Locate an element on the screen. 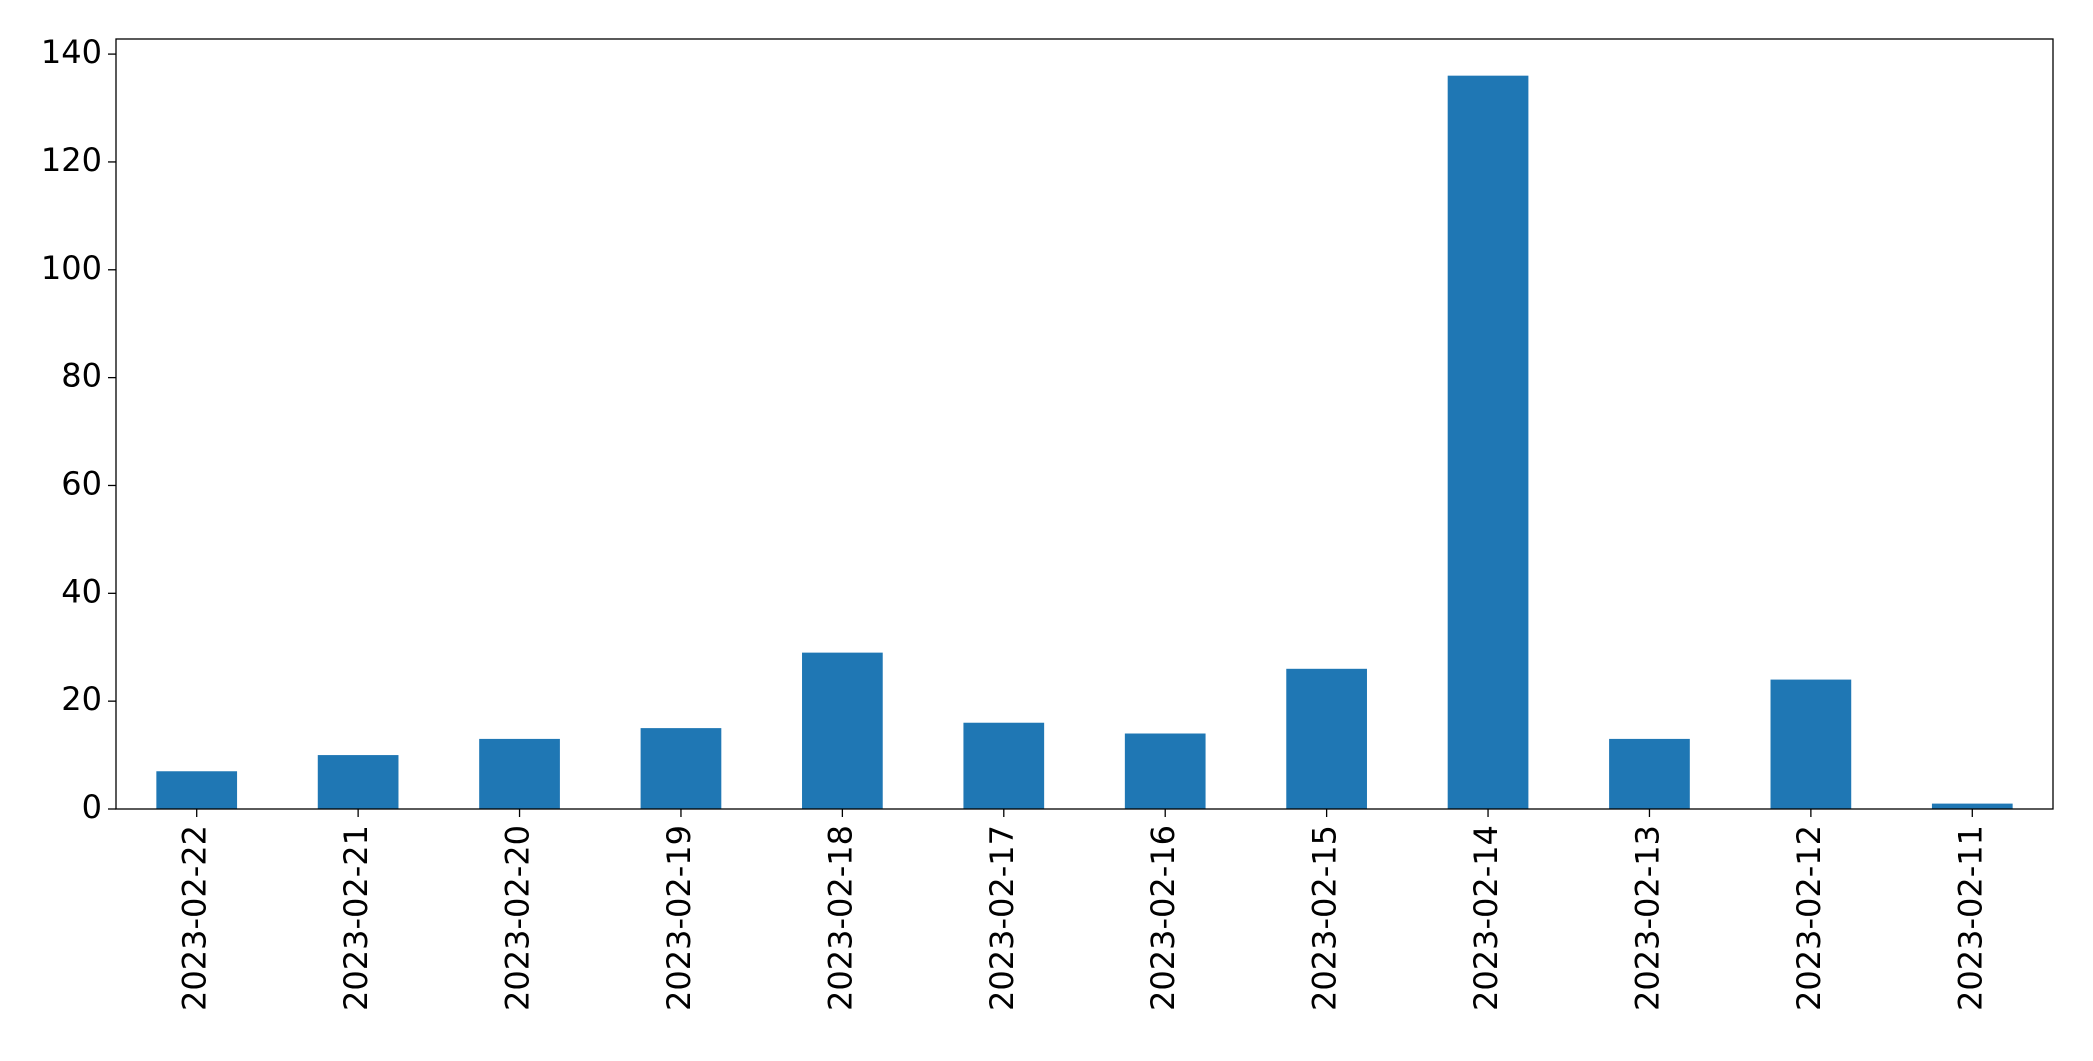 This screenshot has height=1061, width=2093. y-tick-label: 120 is located at coordinates (71, 160).